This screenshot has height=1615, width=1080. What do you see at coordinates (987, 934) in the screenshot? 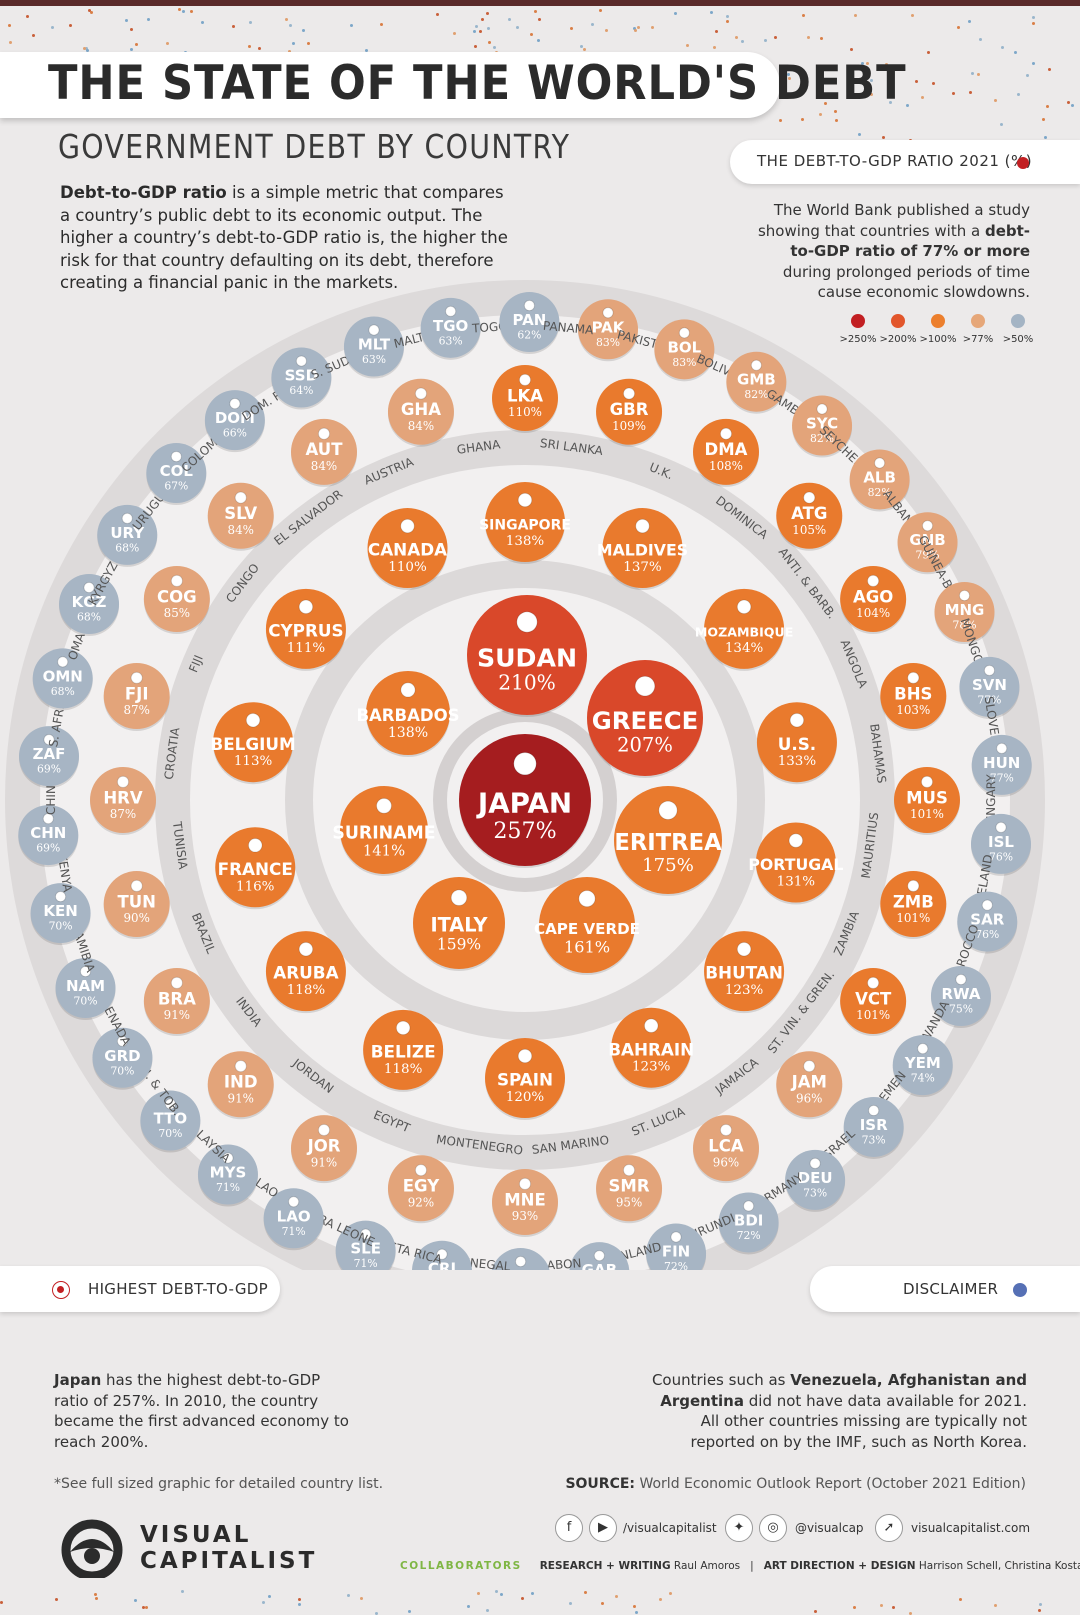
I see `country-value-label: 76%` at bounding box center [987, 934].